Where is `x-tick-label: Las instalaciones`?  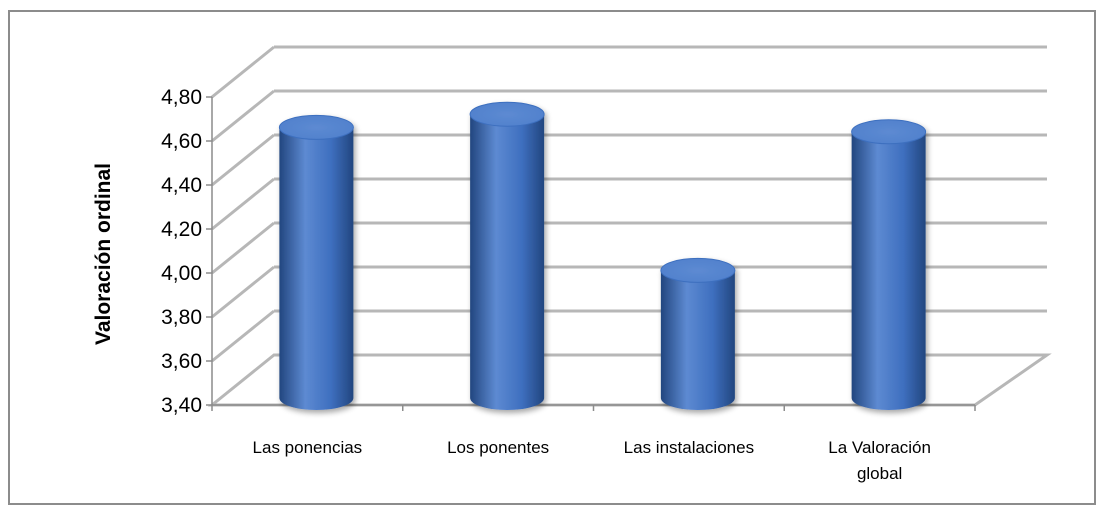 x-tick-label: Las instalaciones is located at coordinates (689, 447).